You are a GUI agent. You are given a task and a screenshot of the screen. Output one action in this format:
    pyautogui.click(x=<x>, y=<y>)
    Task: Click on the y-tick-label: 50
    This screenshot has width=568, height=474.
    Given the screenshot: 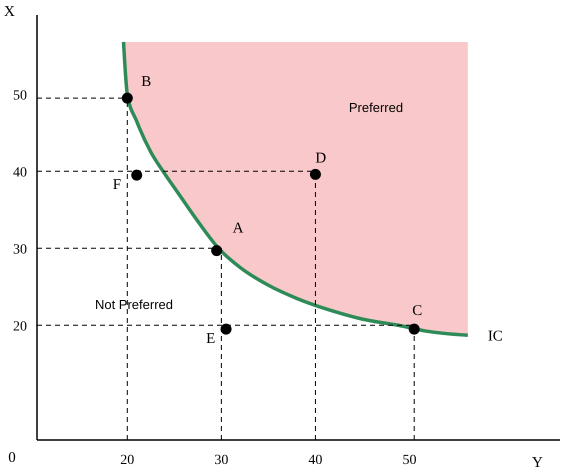 What is the action you would take?
    pyautogui.click(x=20, y=96)
    